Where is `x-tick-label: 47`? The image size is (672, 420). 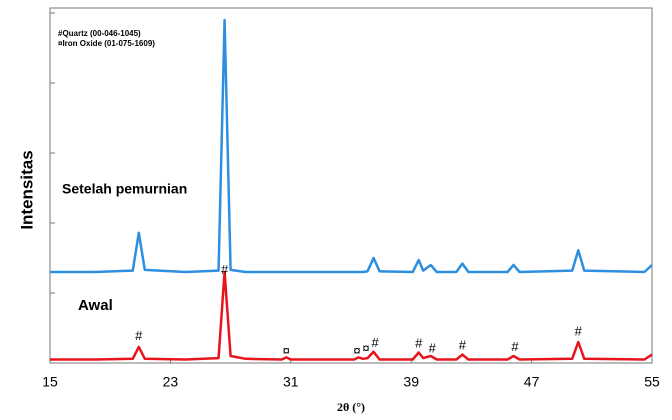 x-tick-label: 47 is located at coordinates (532, 382).